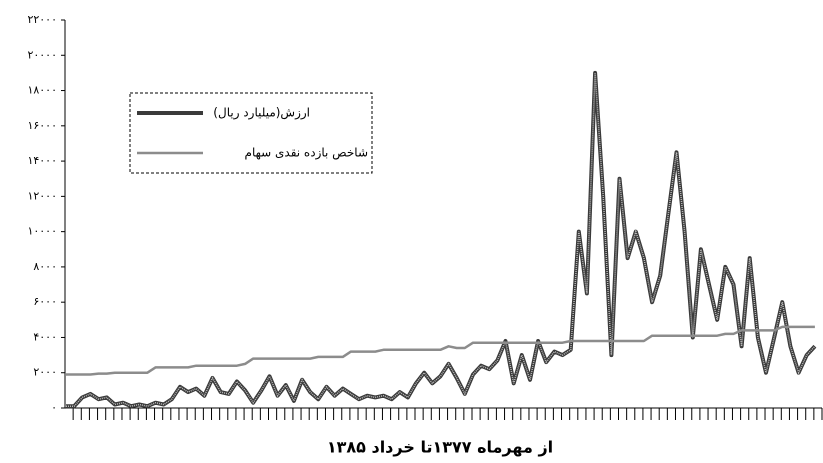 This screenshot has height=463, width=823. Describe the element at coordinates (251, 133) in the screenshot. I see `legend-box` at that location.